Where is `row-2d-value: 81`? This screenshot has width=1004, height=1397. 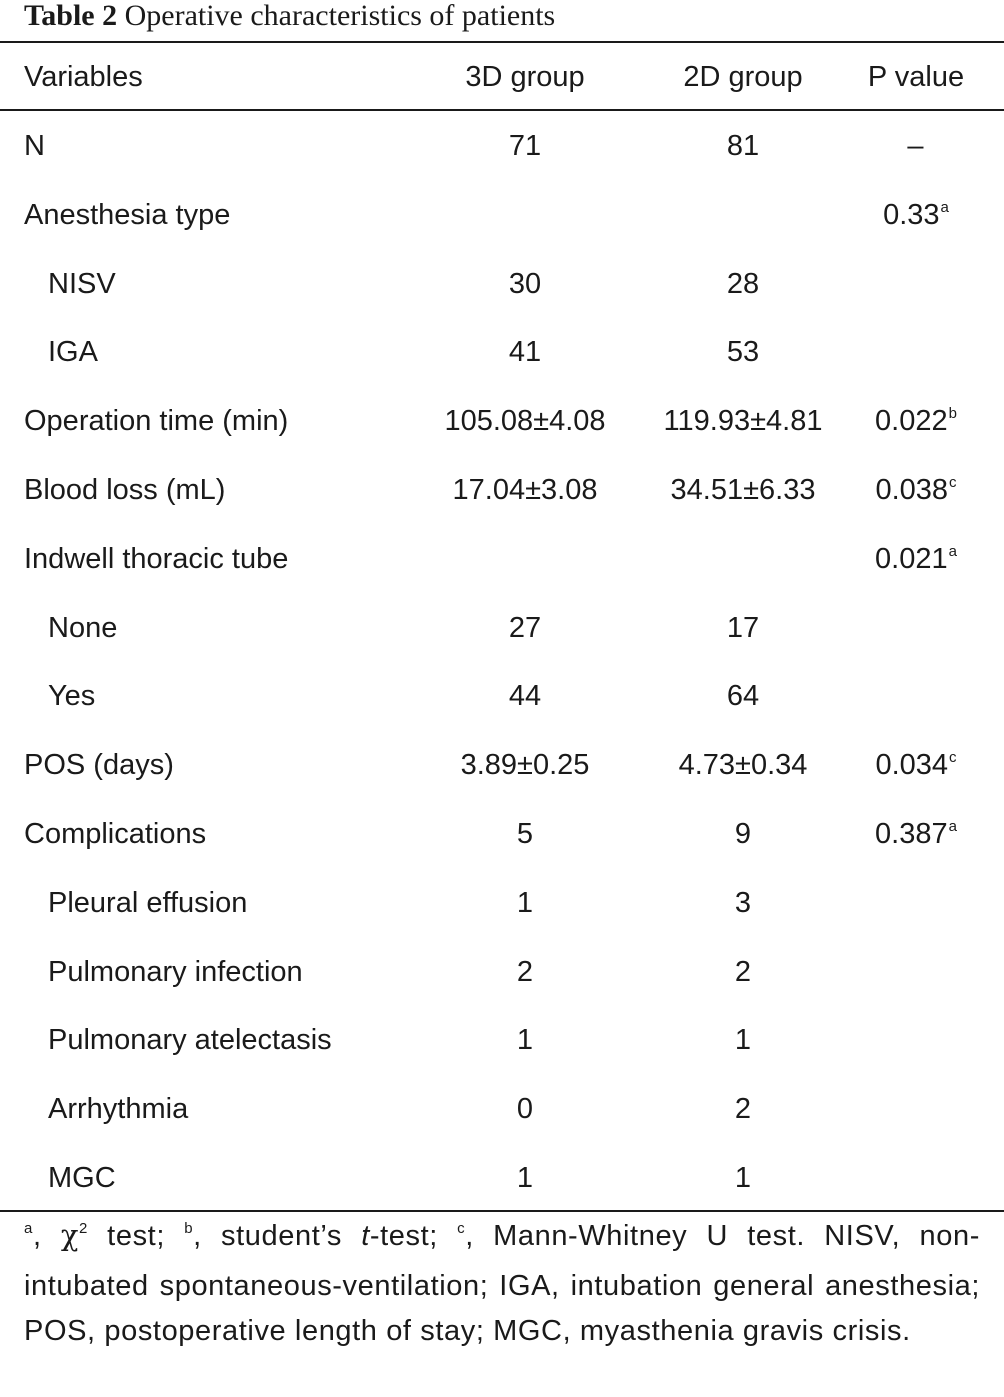 row-2d-value: 81 is located at coordinates (743, 146).